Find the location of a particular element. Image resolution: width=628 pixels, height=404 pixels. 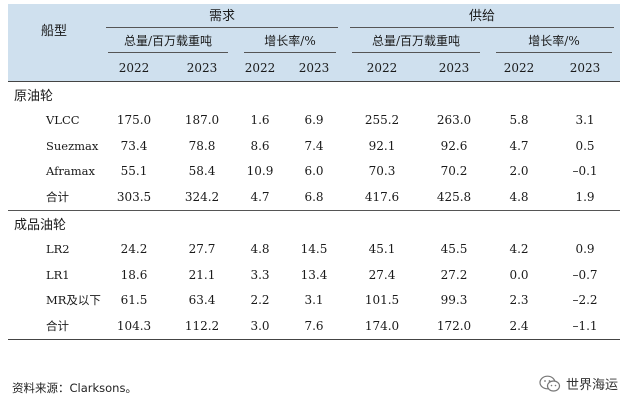

value-cell: 6.0 is located at coordinates (314, 171).